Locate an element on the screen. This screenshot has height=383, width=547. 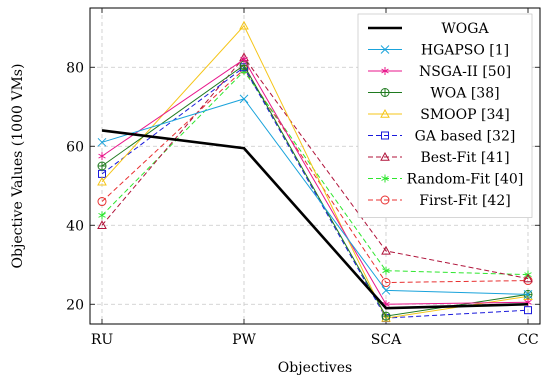
legend-label: GA based [32] is located at coordinates (465, 137).